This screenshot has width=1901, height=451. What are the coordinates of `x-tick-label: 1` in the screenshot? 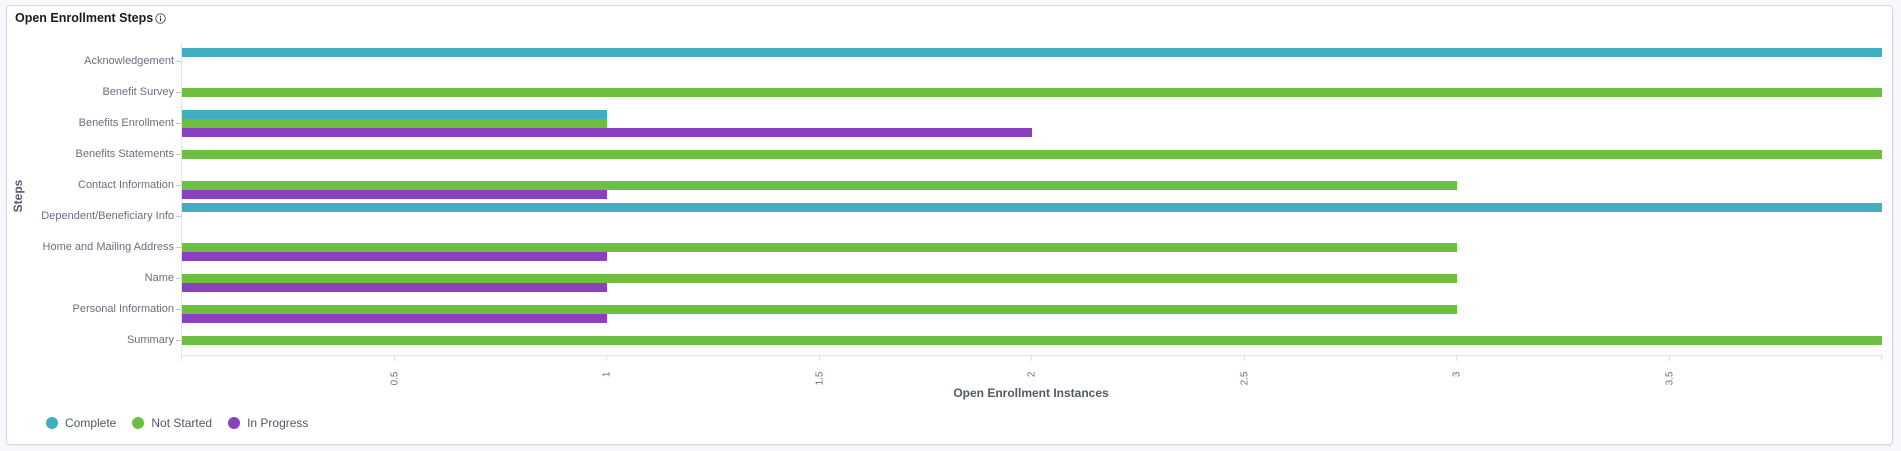 It's located at (607, 374).